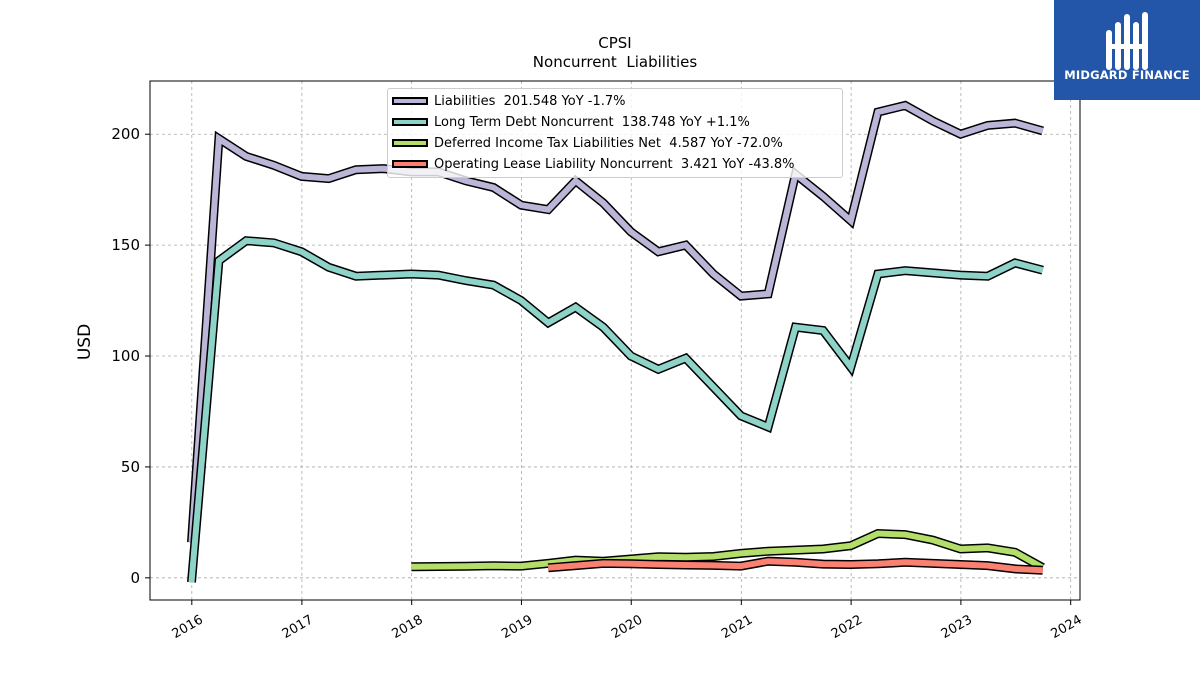 This screenshot has width=1200, height=675. I want to click on x-tick-label: 2017, so click(298, 627).